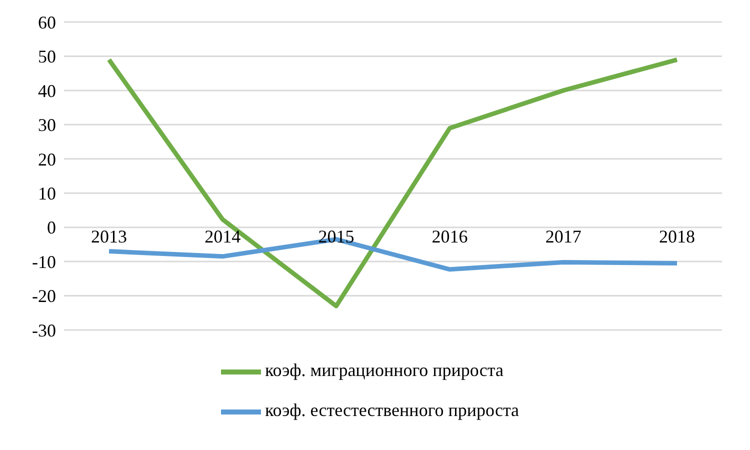  What do you see at coordinates (47, 159) in the screenshot?
I see `y-tick-label: 20` at bounding box center [47, 159].